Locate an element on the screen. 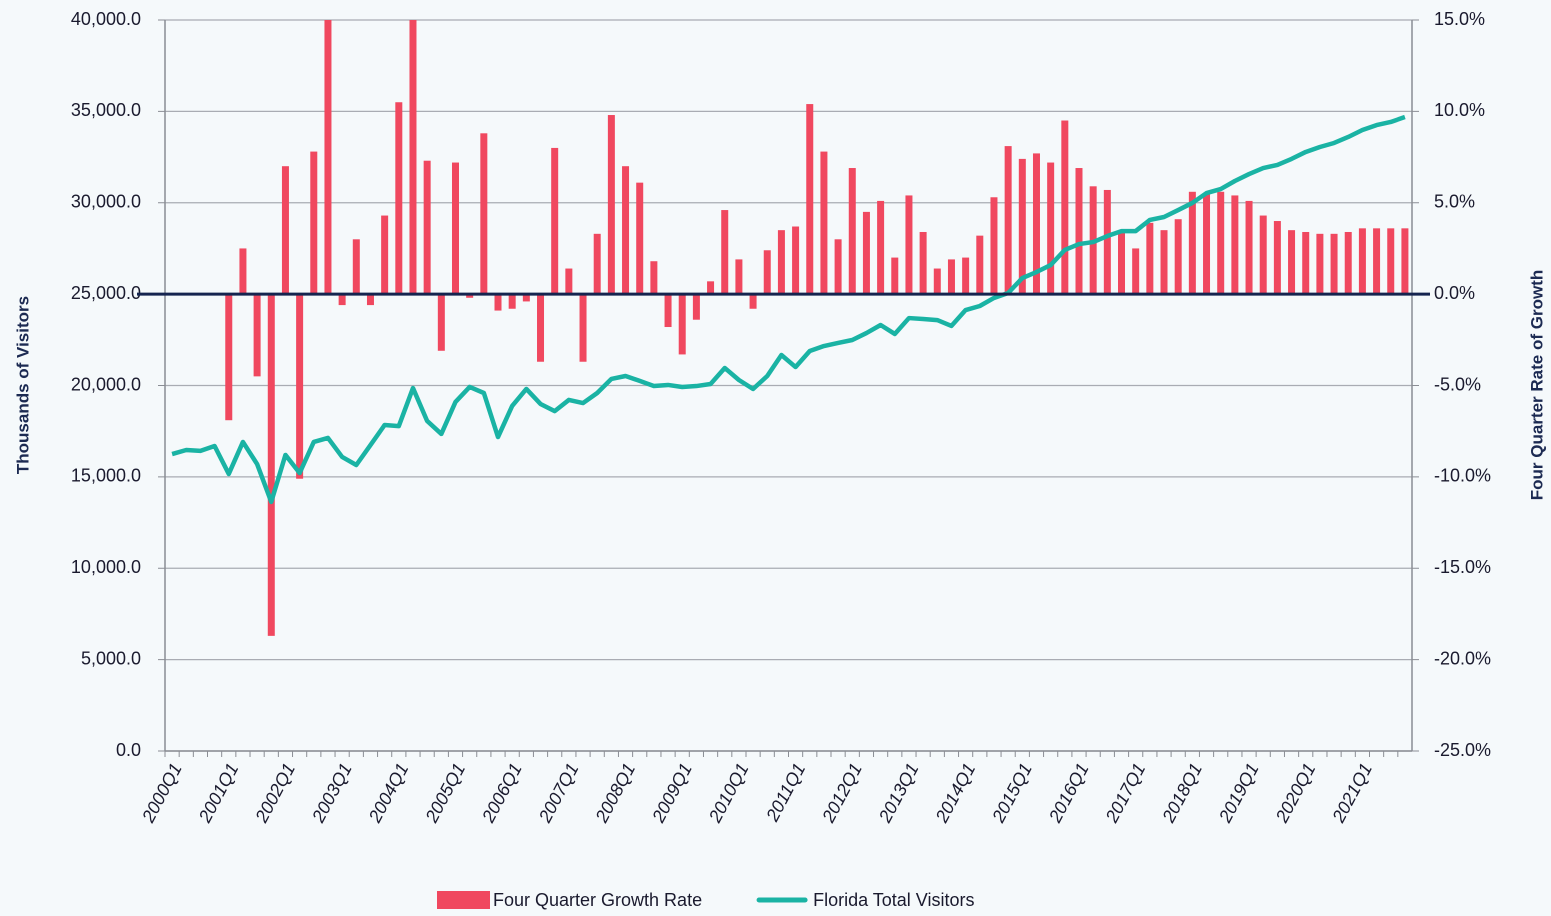 The width and height of the screenshot is (1551, 916). y2-tick-label: -10.0% is located at coordinates (1462, 476).